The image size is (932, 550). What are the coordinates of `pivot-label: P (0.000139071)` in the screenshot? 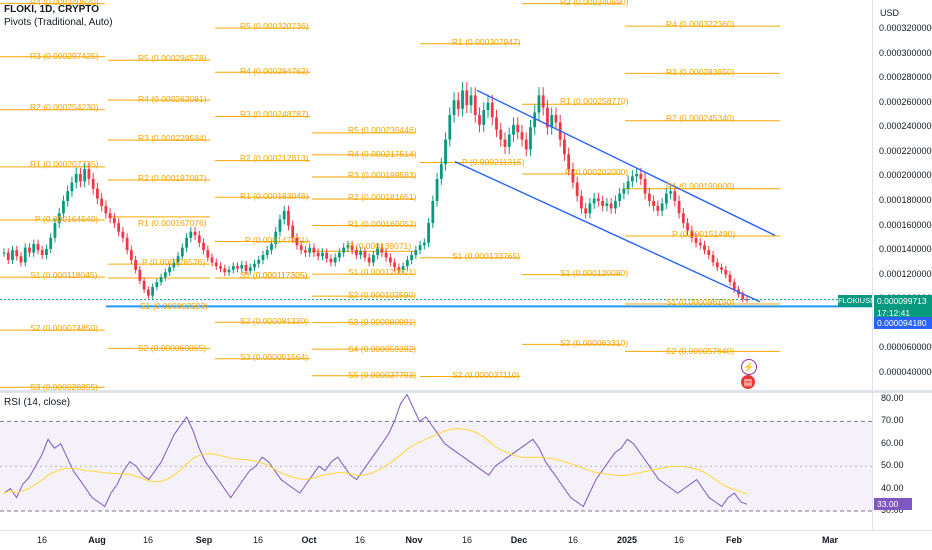 It's located at (380, 246).